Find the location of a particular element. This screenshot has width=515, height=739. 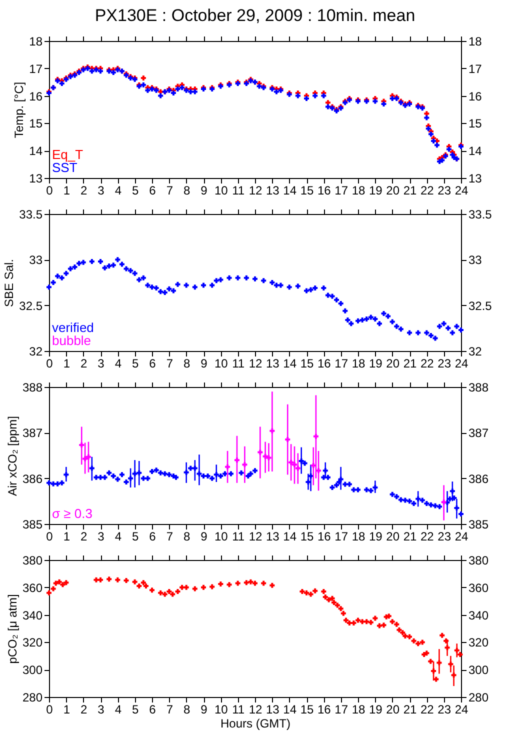

y2-tick-label: 387 is located at coordinates (478, 433).